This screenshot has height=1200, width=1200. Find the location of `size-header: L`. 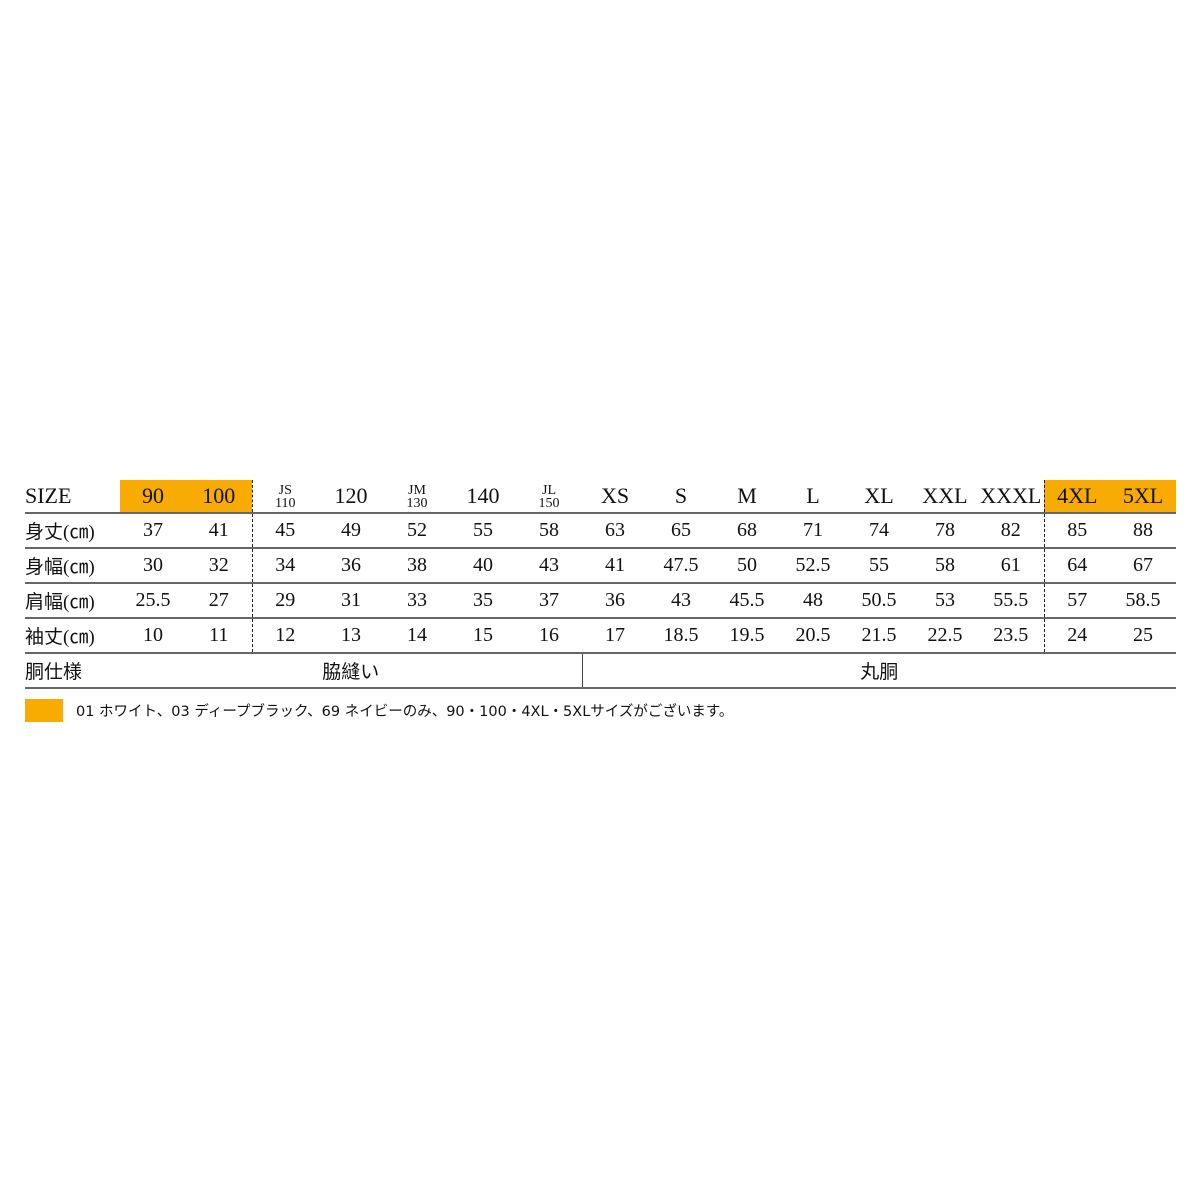

size-header: L is located at coordinates (813, 497).